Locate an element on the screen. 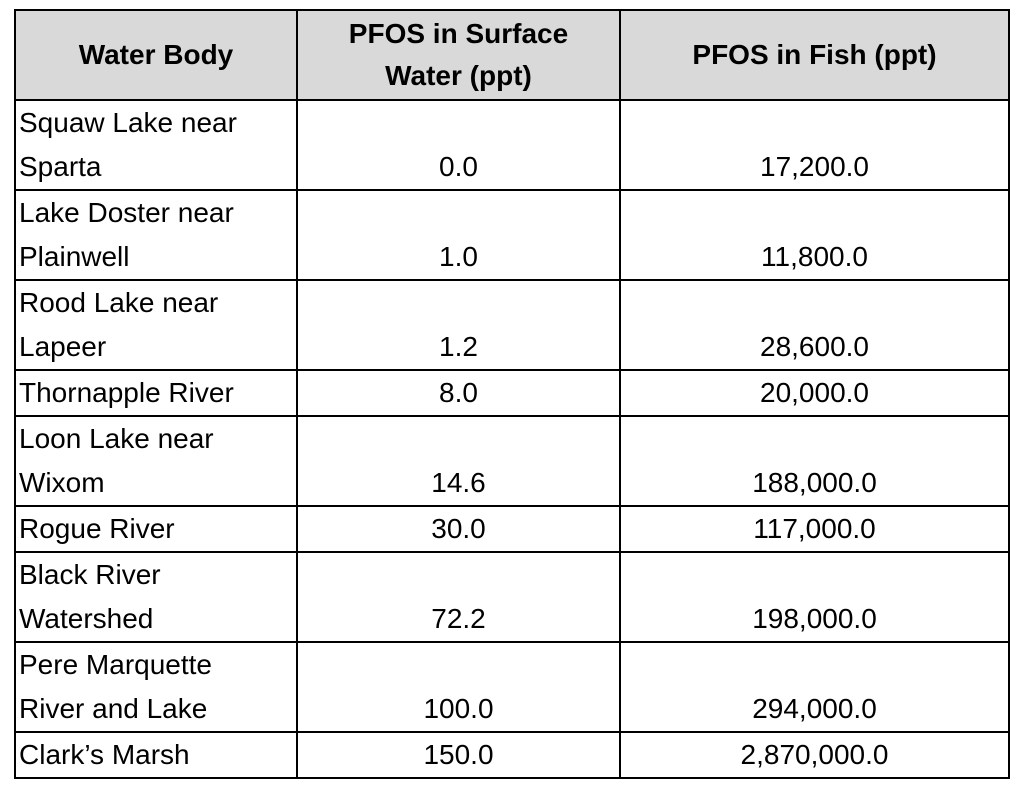 The width and height of the screenshot is (1020, 812). header-pfos-fish: PFOS in Fish (ppt) is located at coordinates (814, 55).